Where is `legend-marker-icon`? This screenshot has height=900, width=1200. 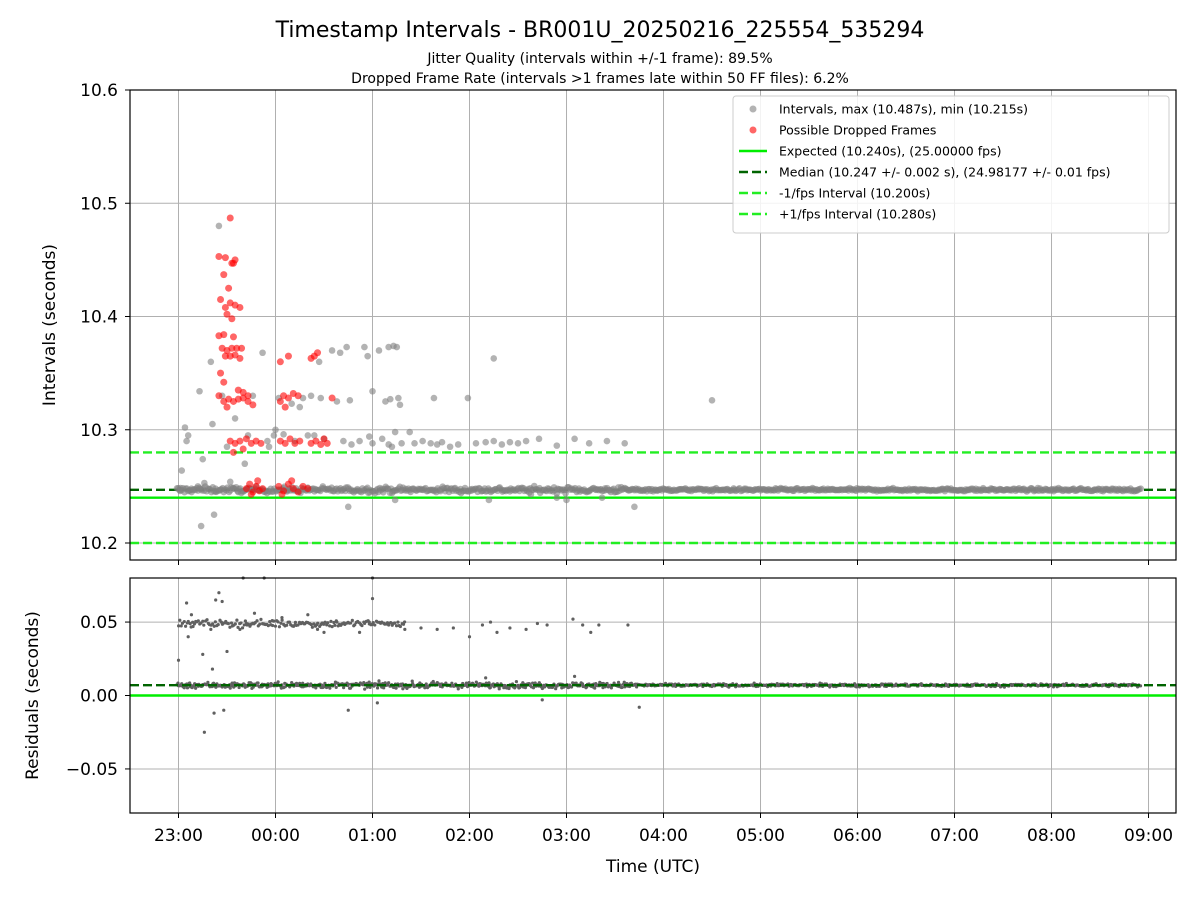
legend-marker-icon is located at coordinates (753, 130).